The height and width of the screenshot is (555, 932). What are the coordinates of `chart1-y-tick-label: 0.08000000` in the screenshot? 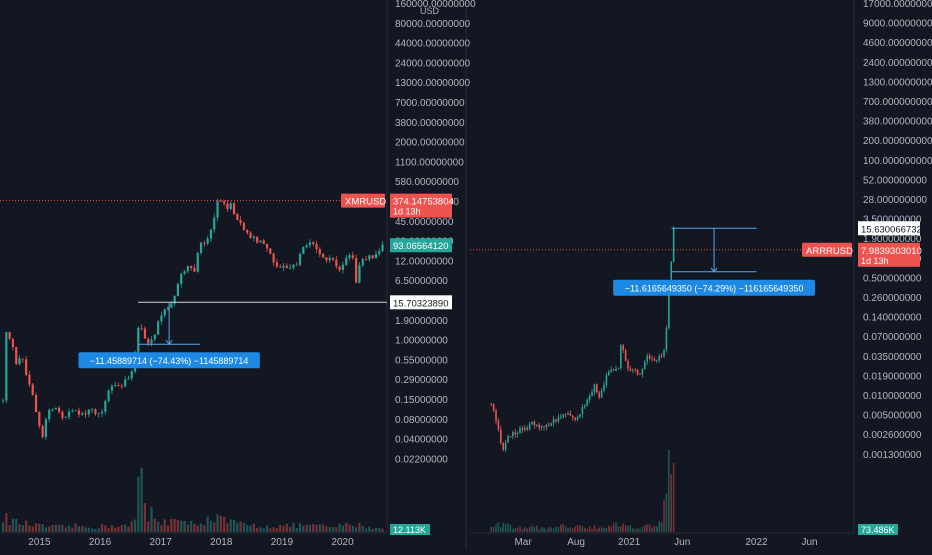 It's located at (421, 420).